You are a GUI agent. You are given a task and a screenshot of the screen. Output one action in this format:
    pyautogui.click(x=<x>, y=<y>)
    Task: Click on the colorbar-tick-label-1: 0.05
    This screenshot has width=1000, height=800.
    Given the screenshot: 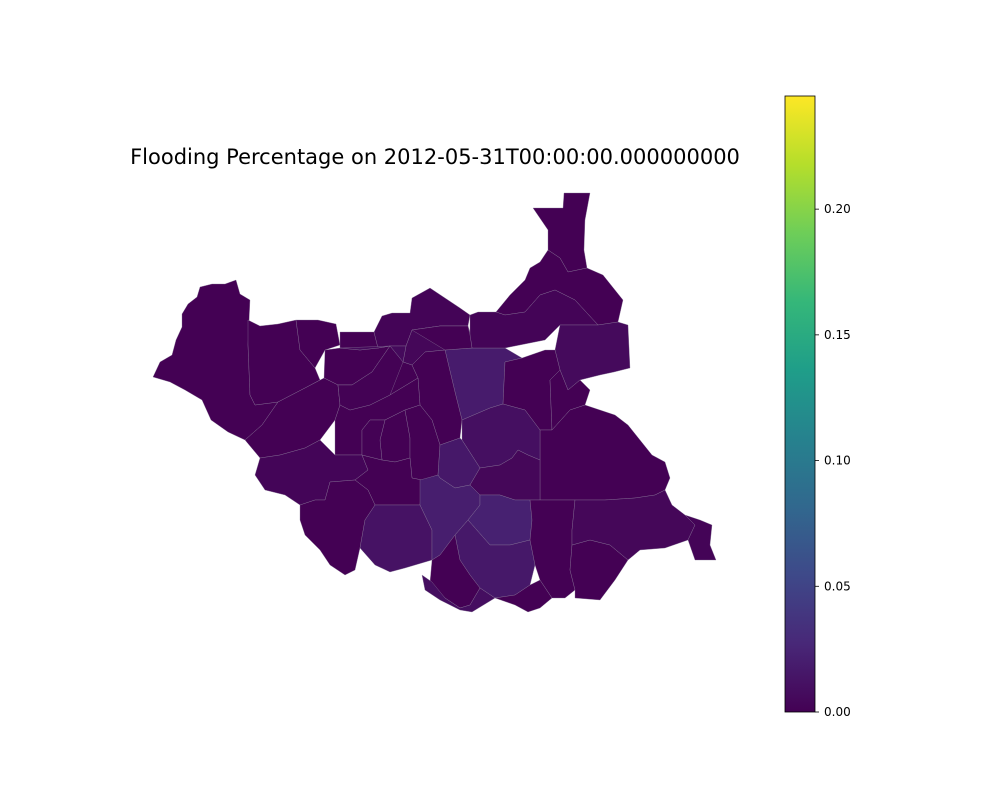 What is the action you would take?
    pyautogui.click(x=837, y=586)
    